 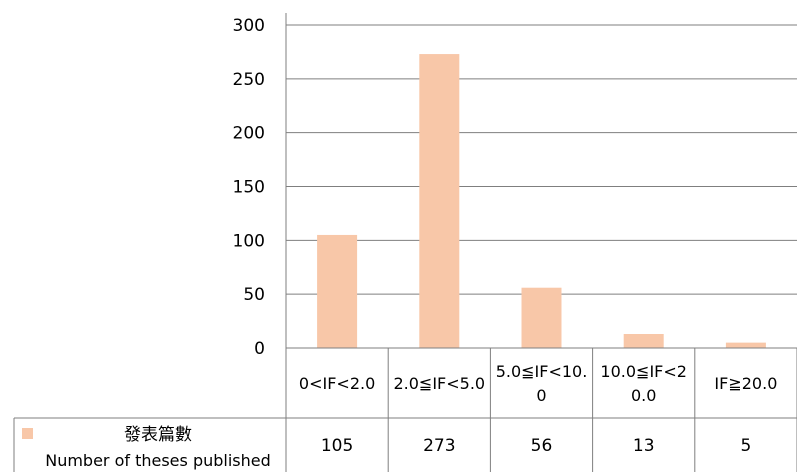 I want to click on y-tick-label: 150, so click(x=249, y=188).